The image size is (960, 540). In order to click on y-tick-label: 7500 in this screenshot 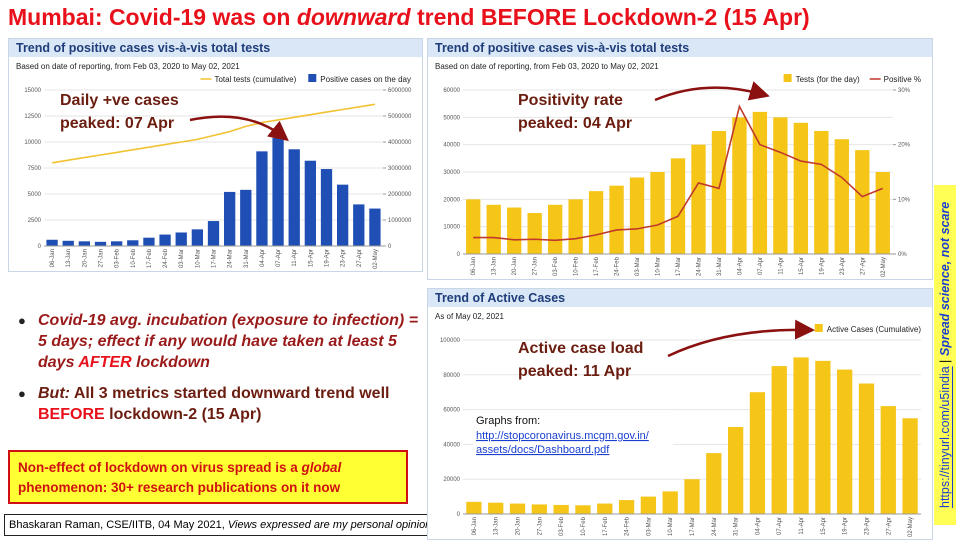, I will do `click(35, 169)`.